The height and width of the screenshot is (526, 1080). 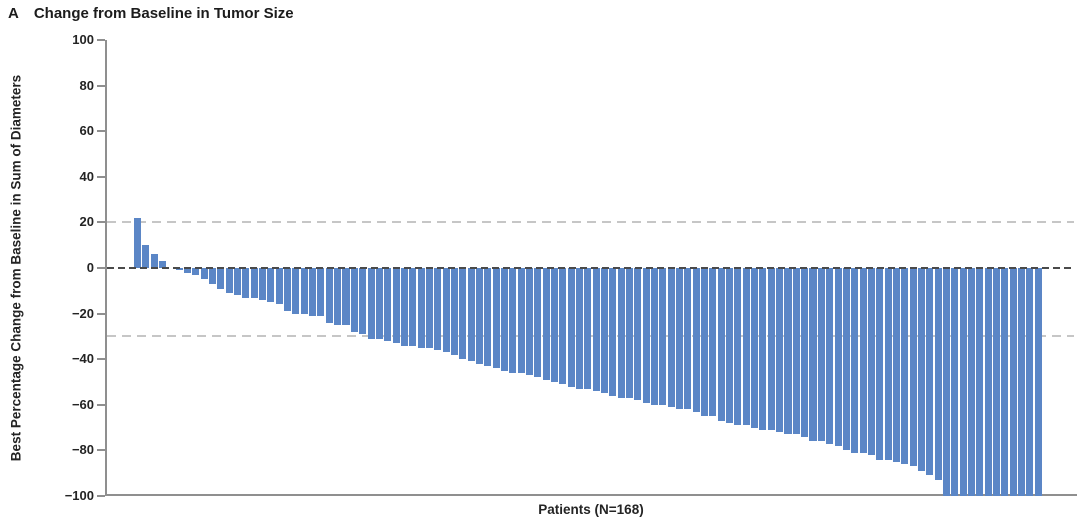 I want to click on y-tick-label: −20, so click(x=82, y=313).